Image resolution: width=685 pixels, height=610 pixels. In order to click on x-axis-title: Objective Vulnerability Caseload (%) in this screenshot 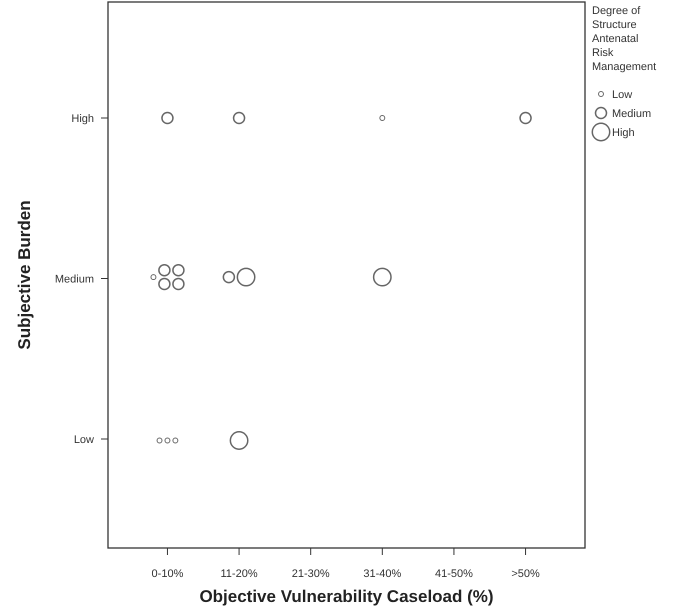, I will do `click(346, 596)`.